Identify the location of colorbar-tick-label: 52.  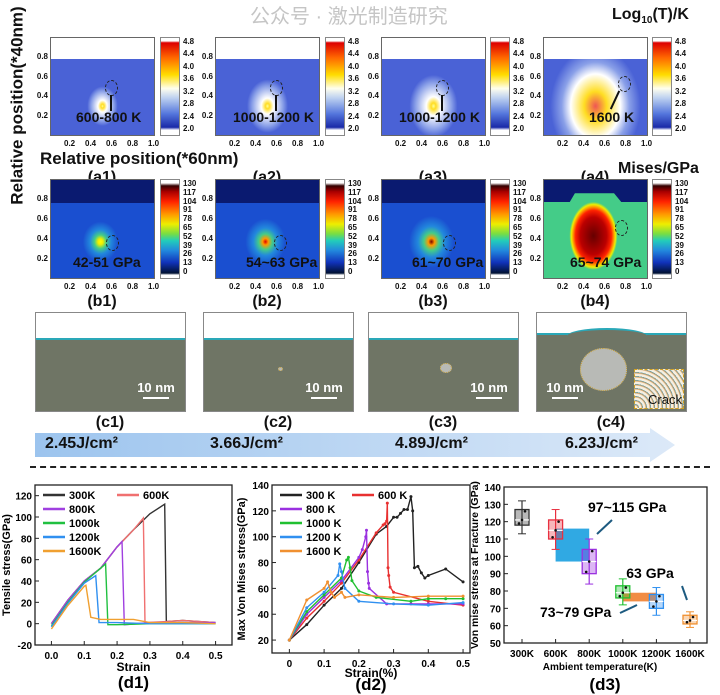
(679, 236).